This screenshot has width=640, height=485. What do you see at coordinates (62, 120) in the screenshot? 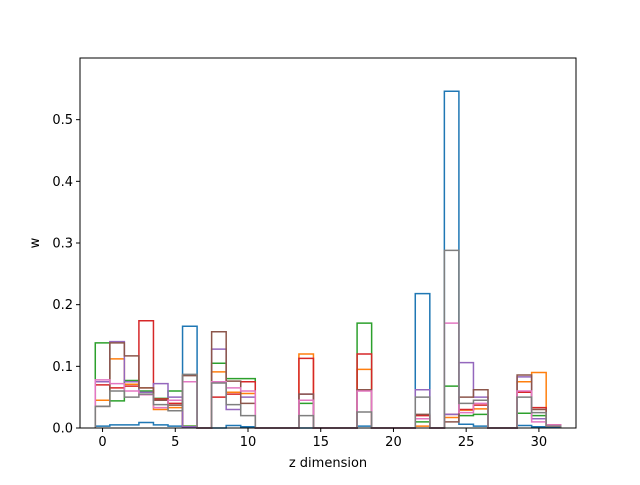
I see `y-tick-label: 0.5` at bounding box center [62, 120].